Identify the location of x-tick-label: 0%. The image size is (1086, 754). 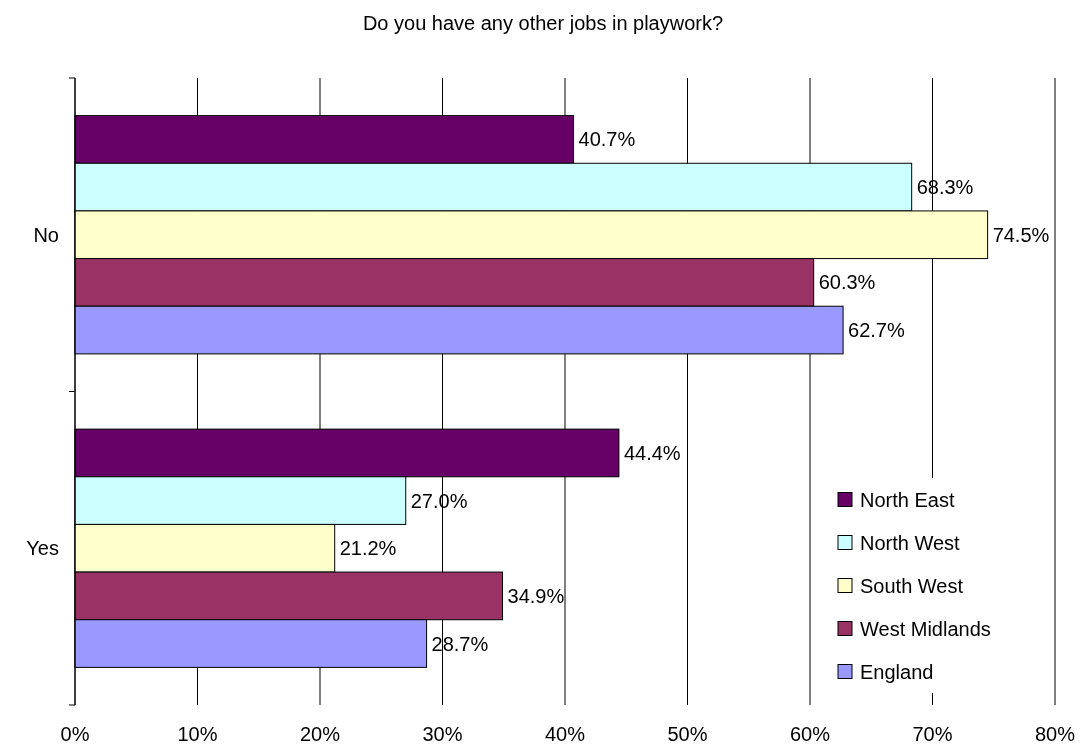
(75, 734).